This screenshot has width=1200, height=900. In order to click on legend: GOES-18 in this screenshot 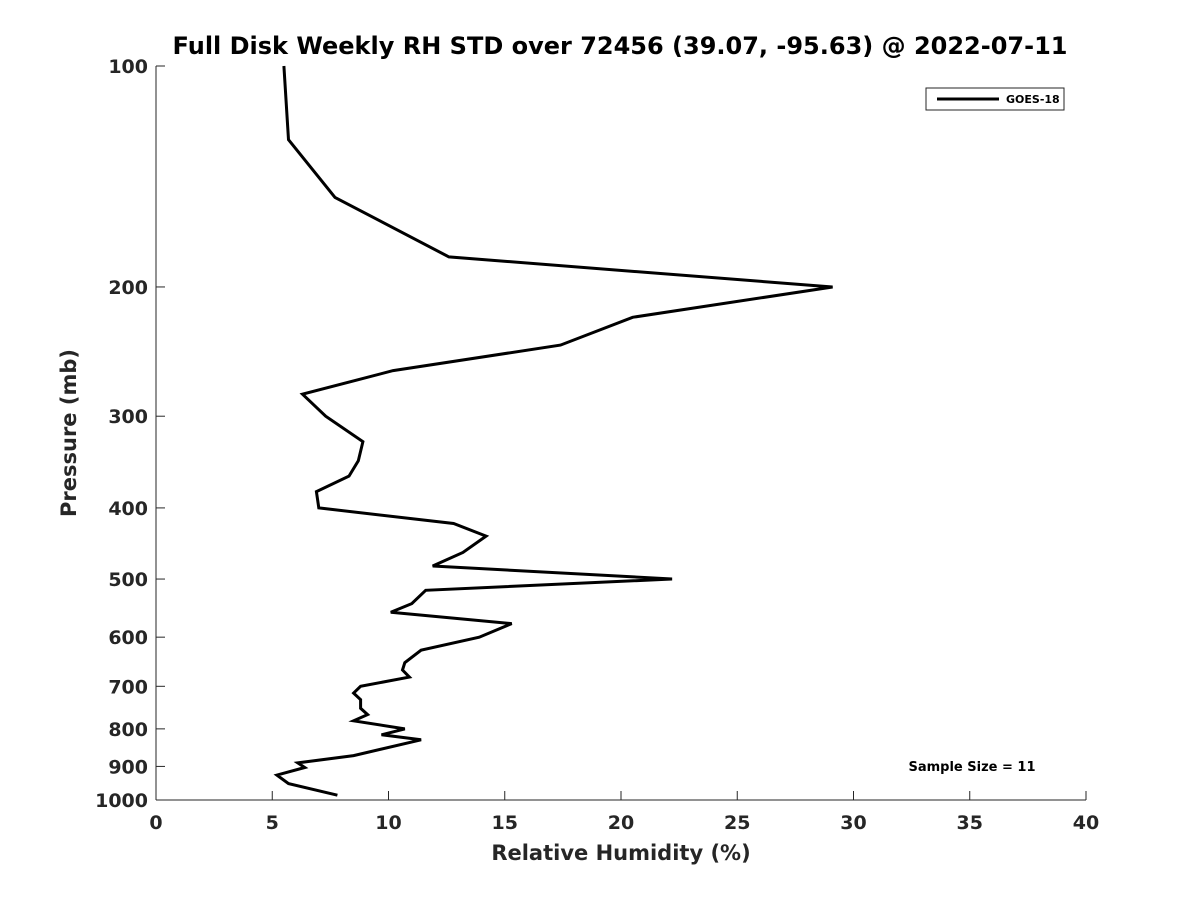, I will do `click(995, 99)`.